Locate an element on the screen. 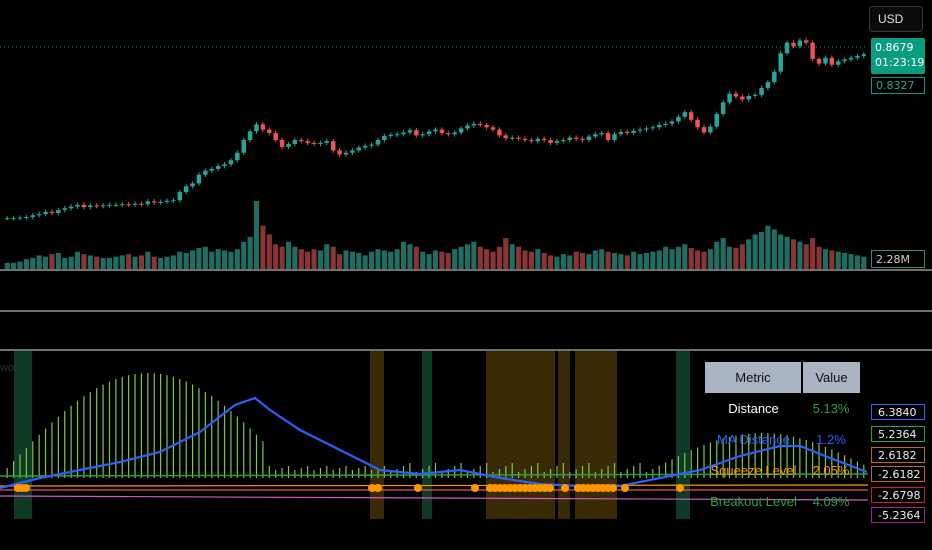  level-lines is located at coordinates (434, 487).